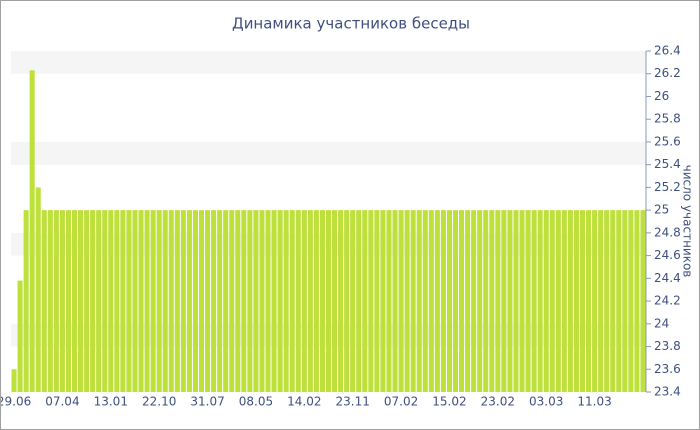 The width and height of the screenshot is (700, 430). Describe the element at coordinates (667, 301) in the screenshot. I see `y-tick-label: 24.2` at that location.